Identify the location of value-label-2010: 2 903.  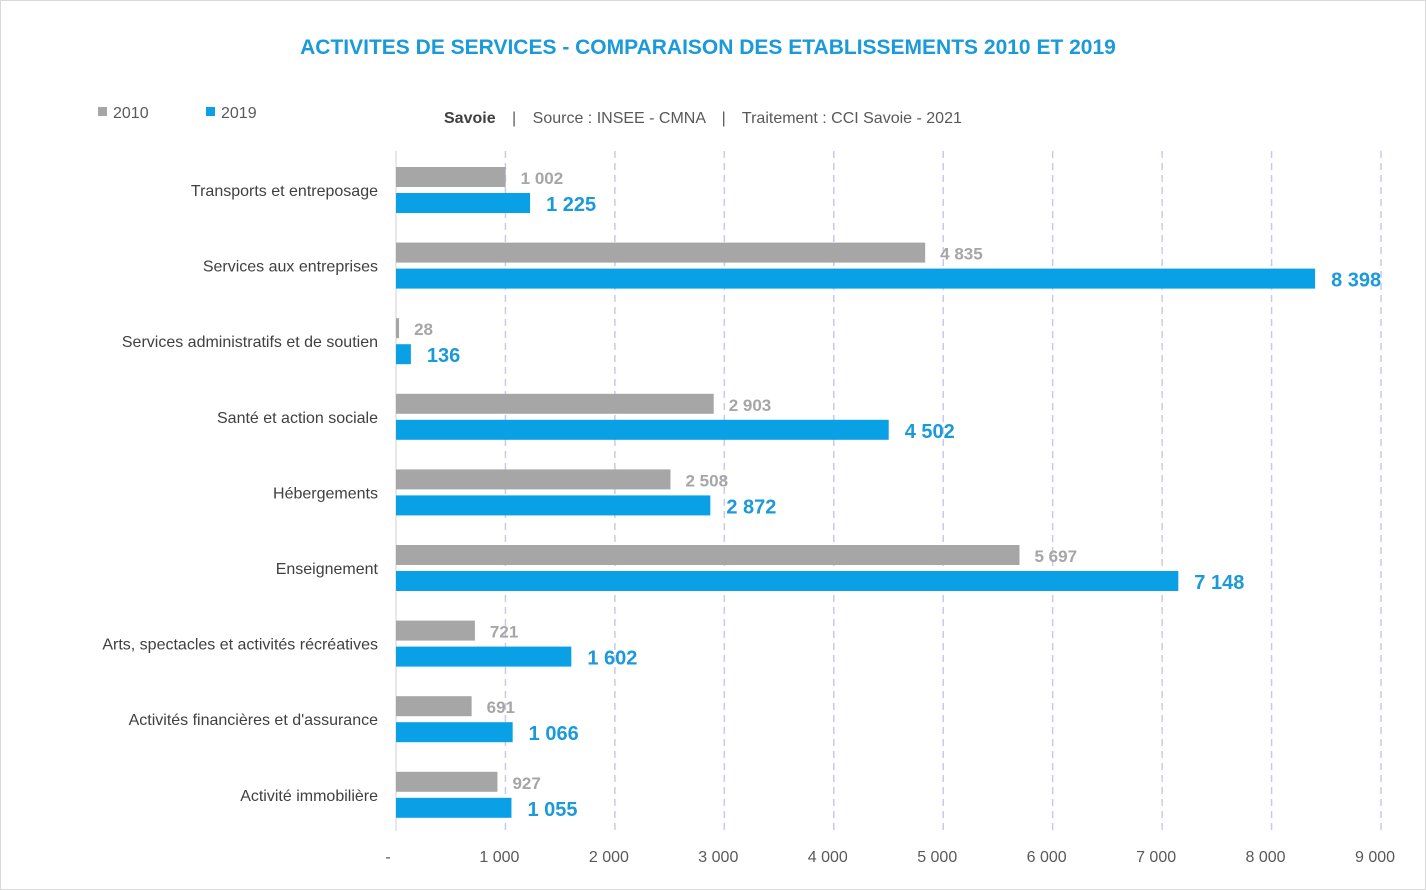
(750, 405).